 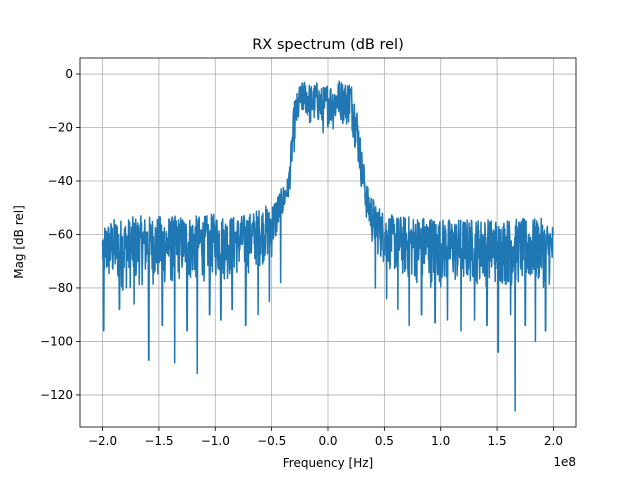 What do you see at coordinates (102, 441) in the screenshot?
I see `x-tick-label: −2.0` at bounding box center [102, 441].